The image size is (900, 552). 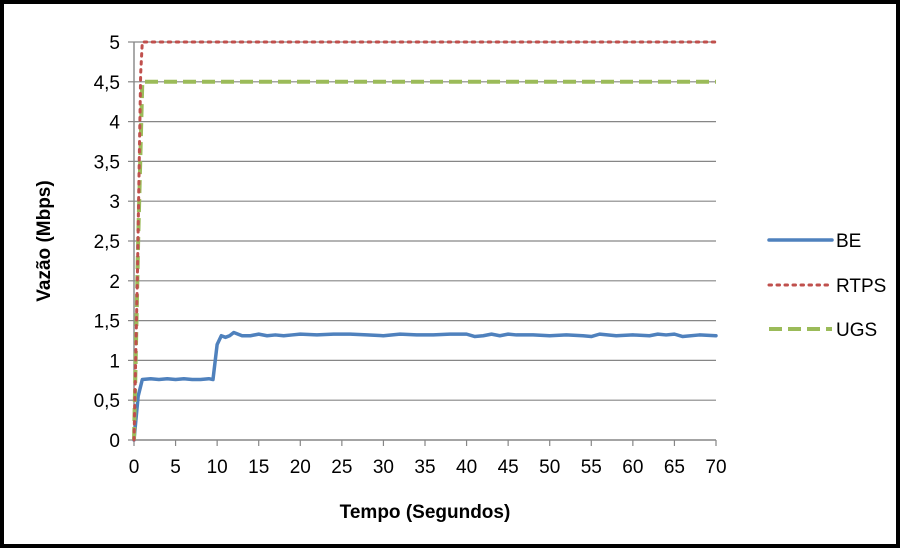 What do you see at coordinates (175, 467) in the screenshot?
I see `x-tick-label: 5` at bounding box center [175, 467].